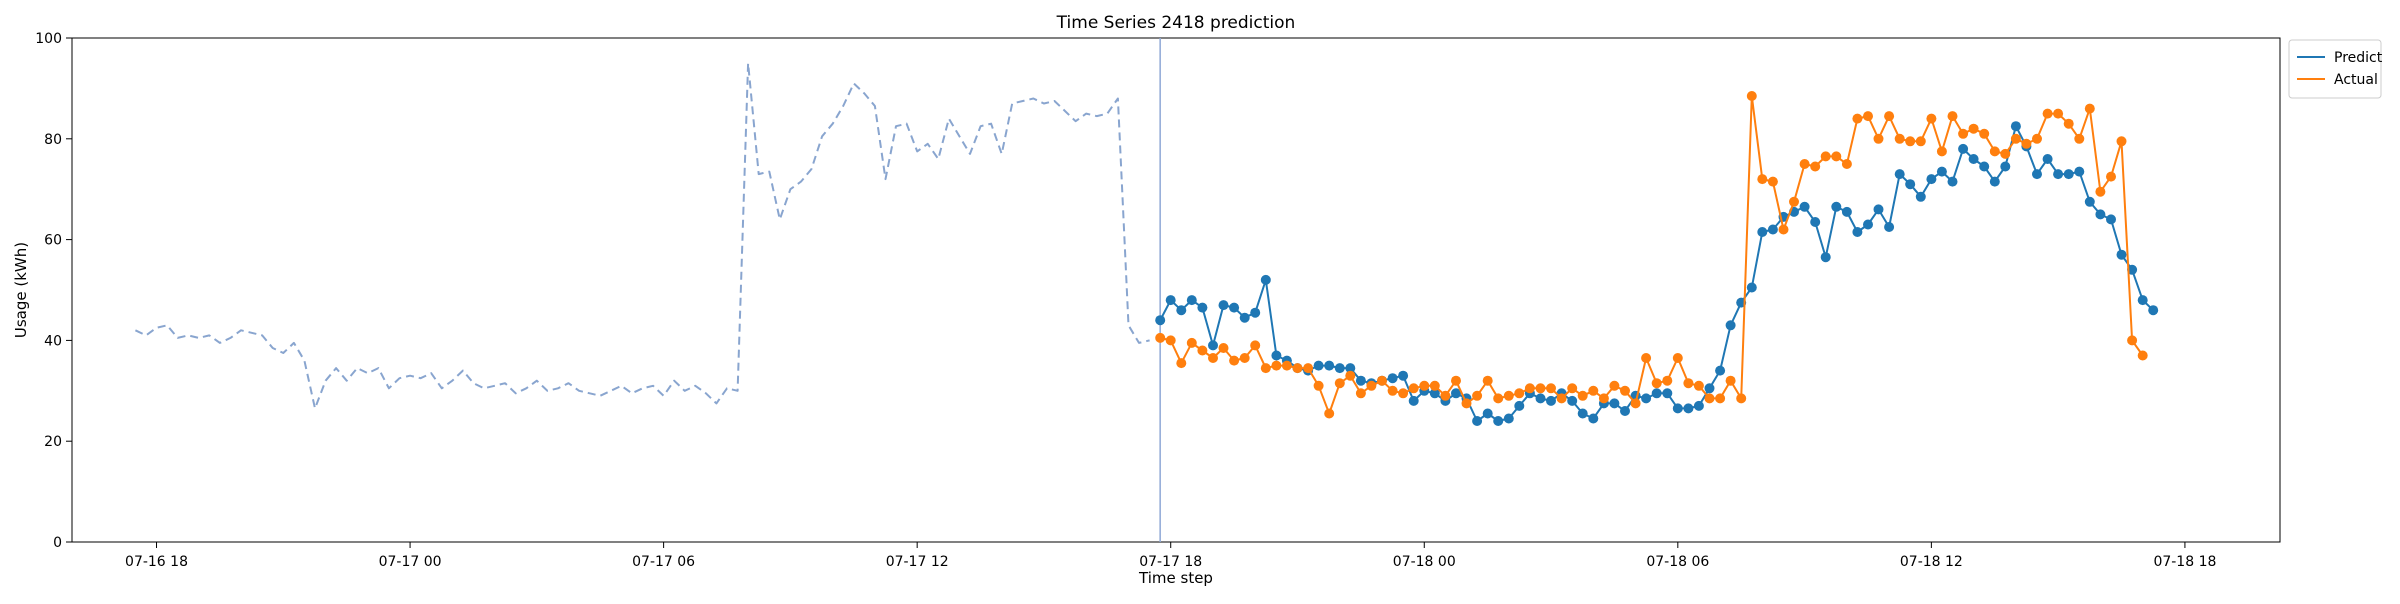 The width and height of the screenshot is (2400, 604). Describe the element at coordinates (53, 140) in the screenshot. I see `y-tick-label: 80` at that location.